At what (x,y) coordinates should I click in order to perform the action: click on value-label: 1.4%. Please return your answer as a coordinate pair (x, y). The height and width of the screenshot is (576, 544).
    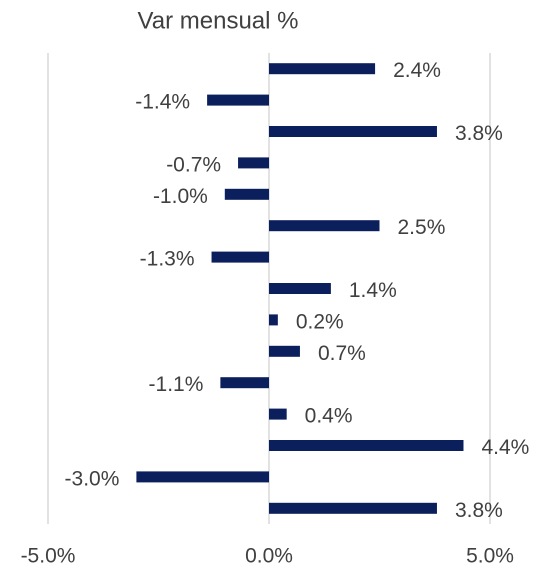
    Looking at the image, I should click on (373, 290).